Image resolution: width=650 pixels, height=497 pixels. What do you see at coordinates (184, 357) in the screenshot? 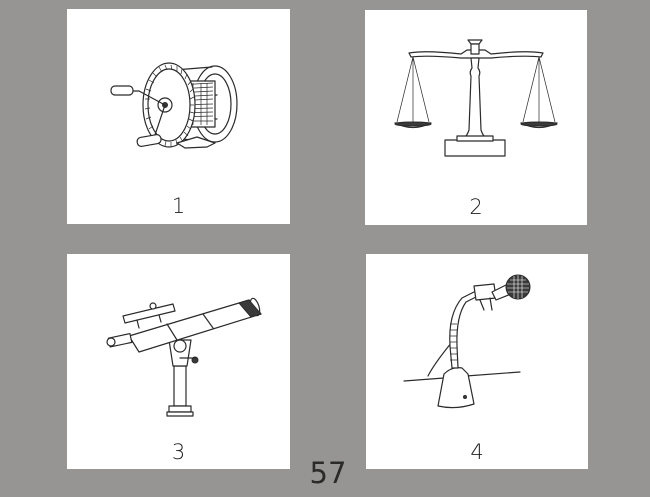
I see `telescope-icon` at bounding box center [184, 357].